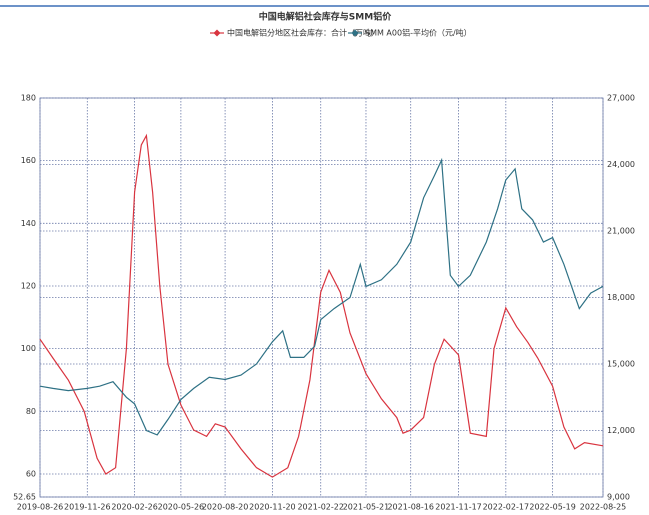 The height and width of the screenshot is (515, 649). Describe the element at coordinates (621, 297) in the screenshot. I see `y2-tick-label: 18,000` at that location.